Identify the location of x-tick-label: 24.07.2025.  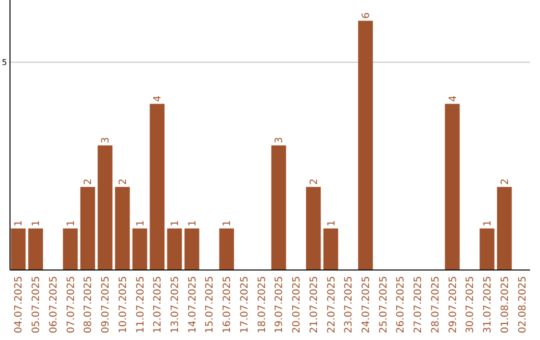
(366, 305).